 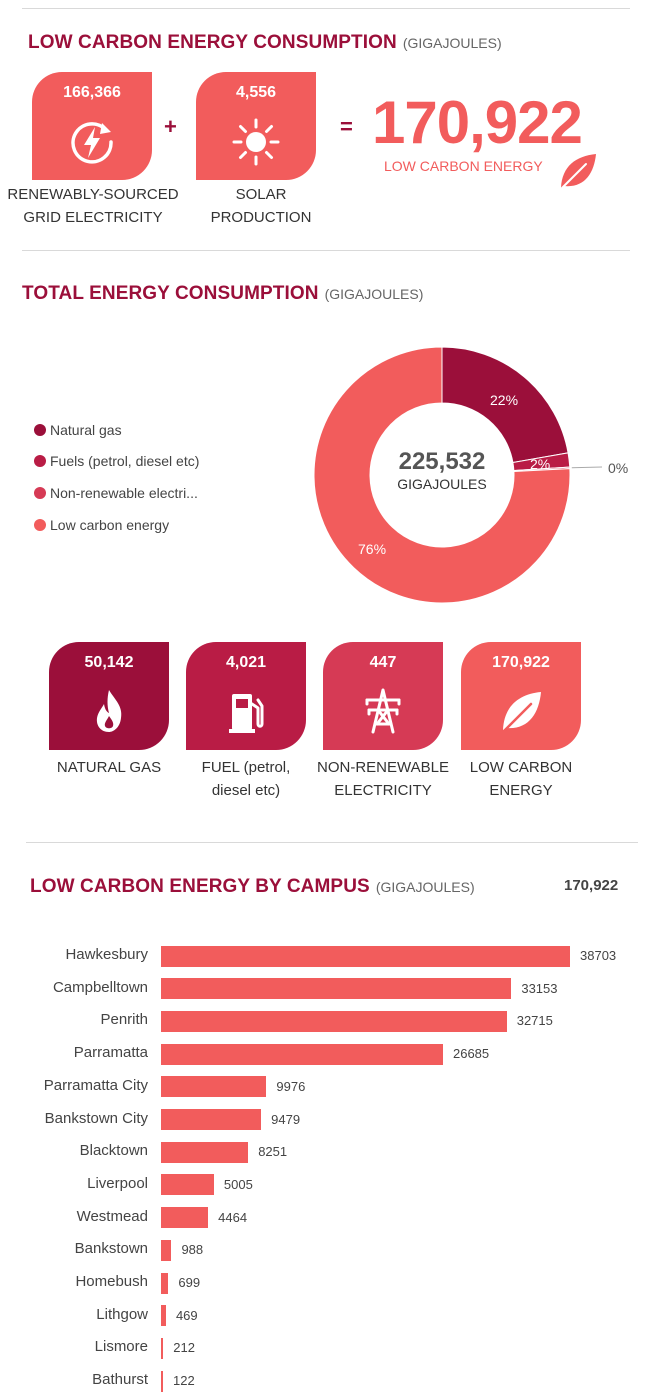 I want to click on bar-label-penrith: Penrith, so click(x=124, y=1020).